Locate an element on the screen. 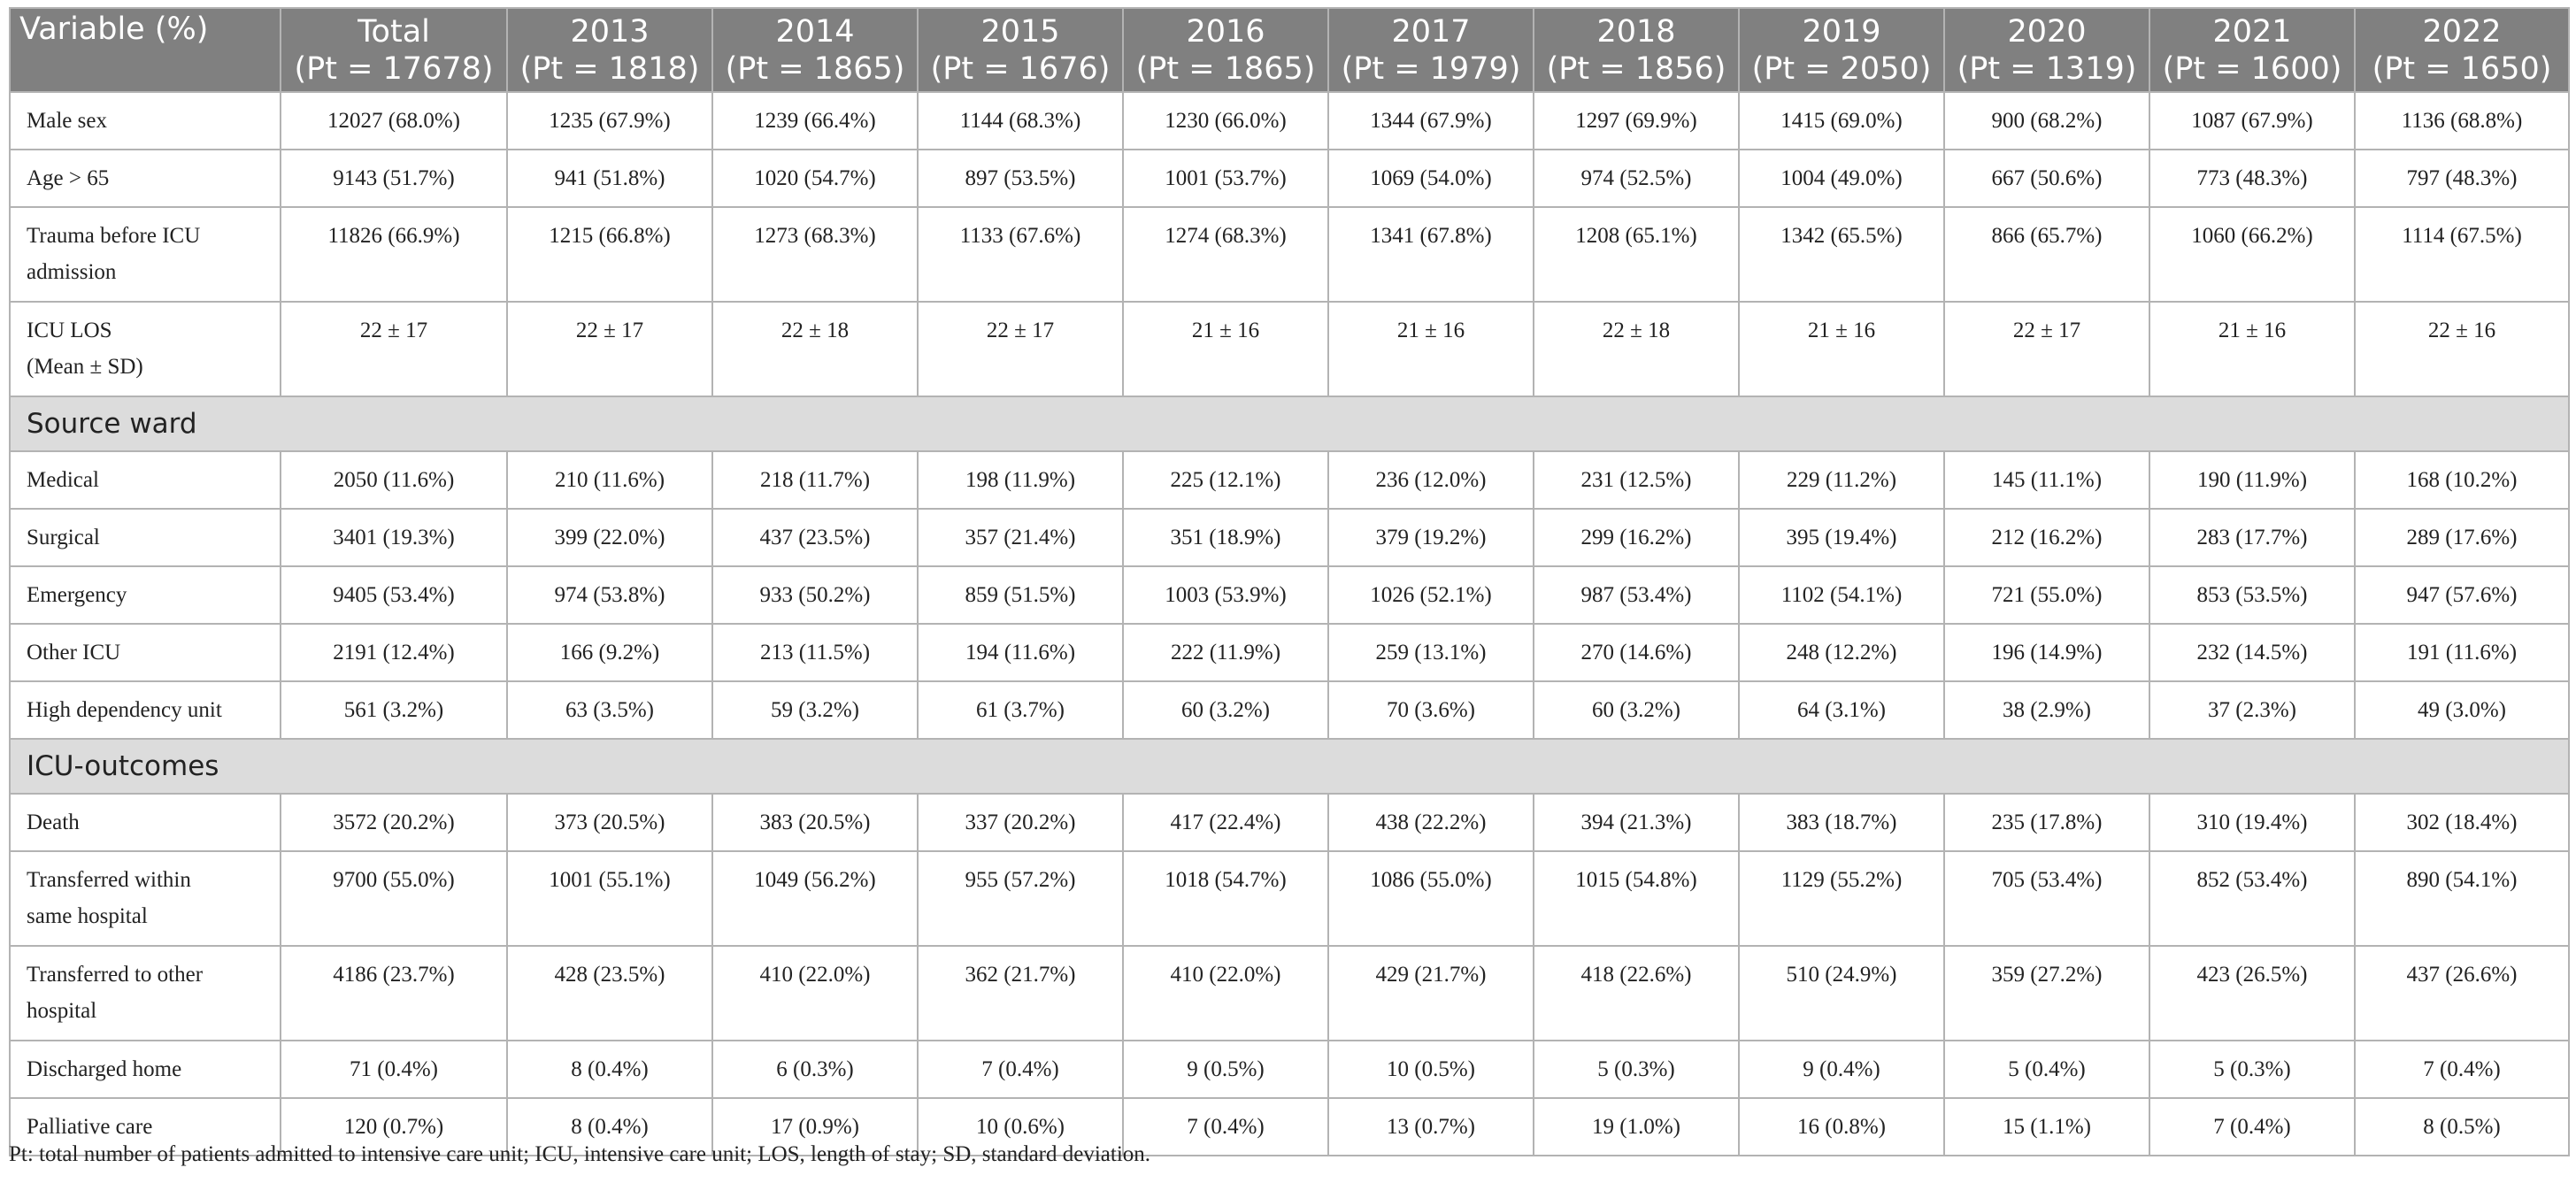  table-cell: 2191 (12.4%) is located at coordinates (394, 652).